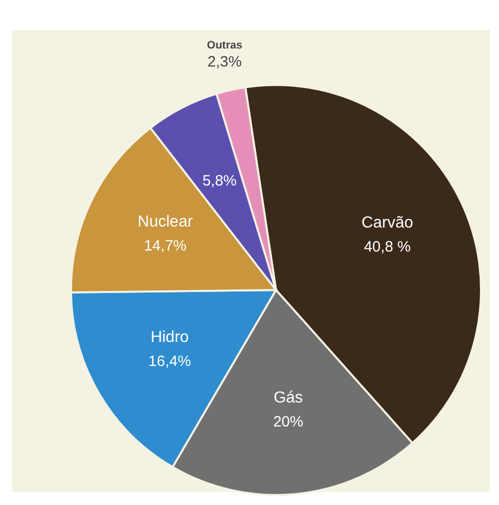  Describe the element at coordinates (288, 421) in the screenshot. I see `data-label: 20%` at that location.